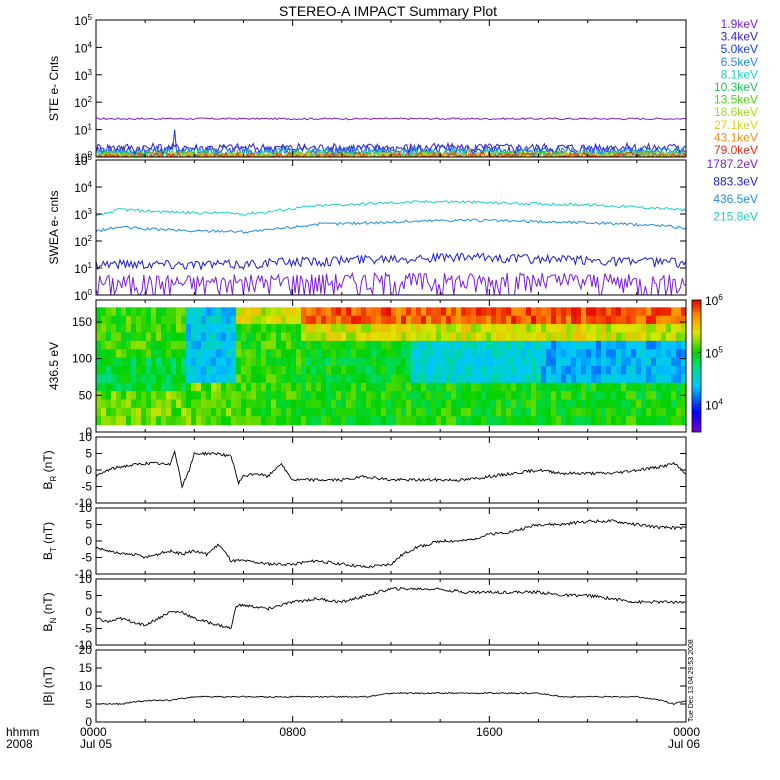 The width and height of the screenshot is (780, 780). I want to click on x-tick-label: 0800, so click(292, 732).